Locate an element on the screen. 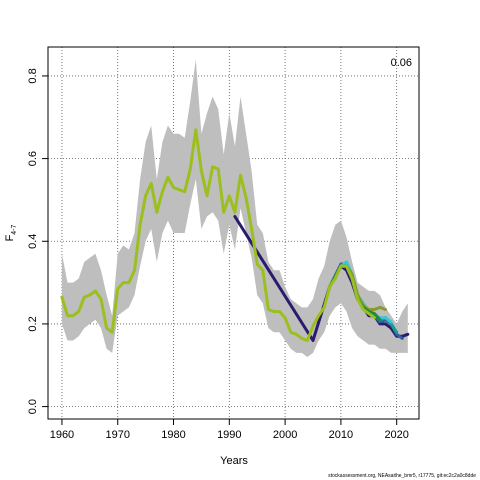 Image resolution: width=480 pixels, height=480 pixels. y-axis: 0.0 0.2 0.4 0.6 0.8 is located at coordinates (37, 241).